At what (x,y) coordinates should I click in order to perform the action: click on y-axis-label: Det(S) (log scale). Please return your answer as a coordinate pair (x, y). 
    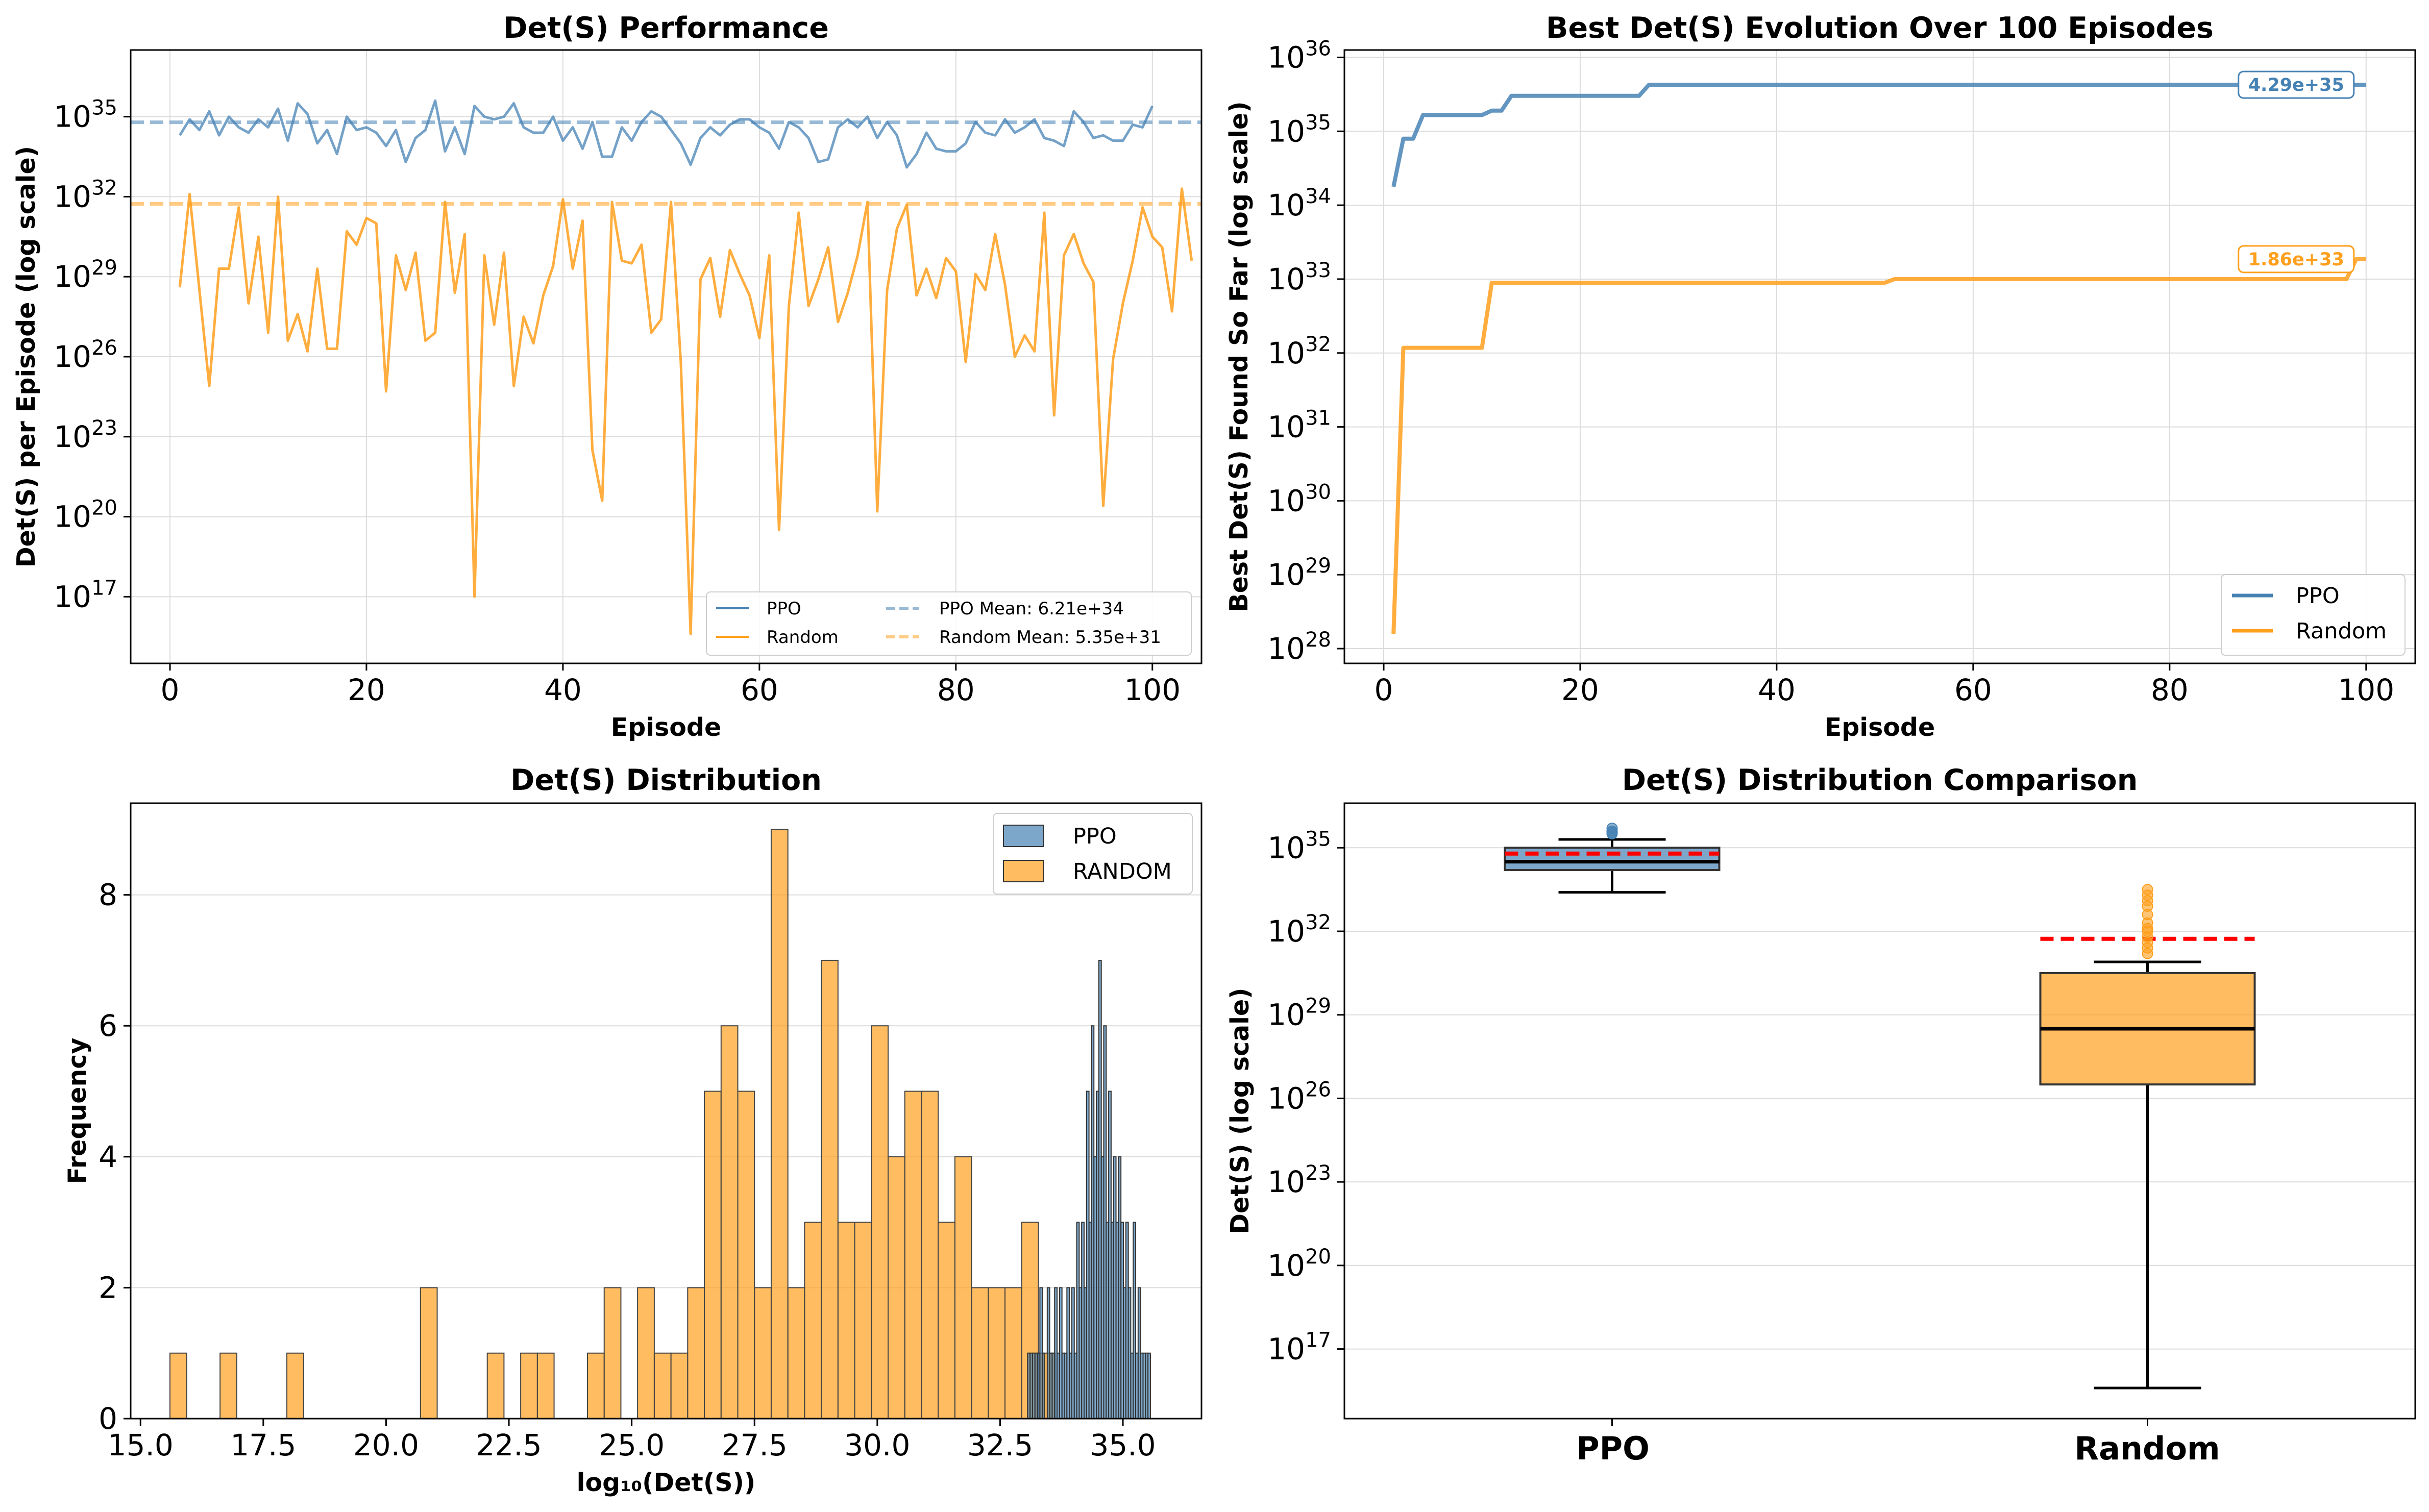
    Looking at the image, I should click on (1240, 1110).